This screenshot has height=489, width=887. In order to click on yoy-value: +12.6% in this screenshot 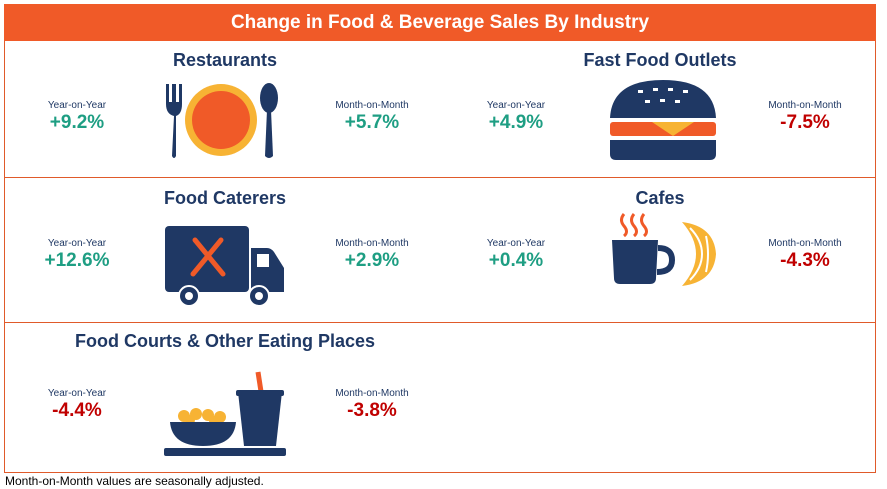, I will do `click(77, 260)`.